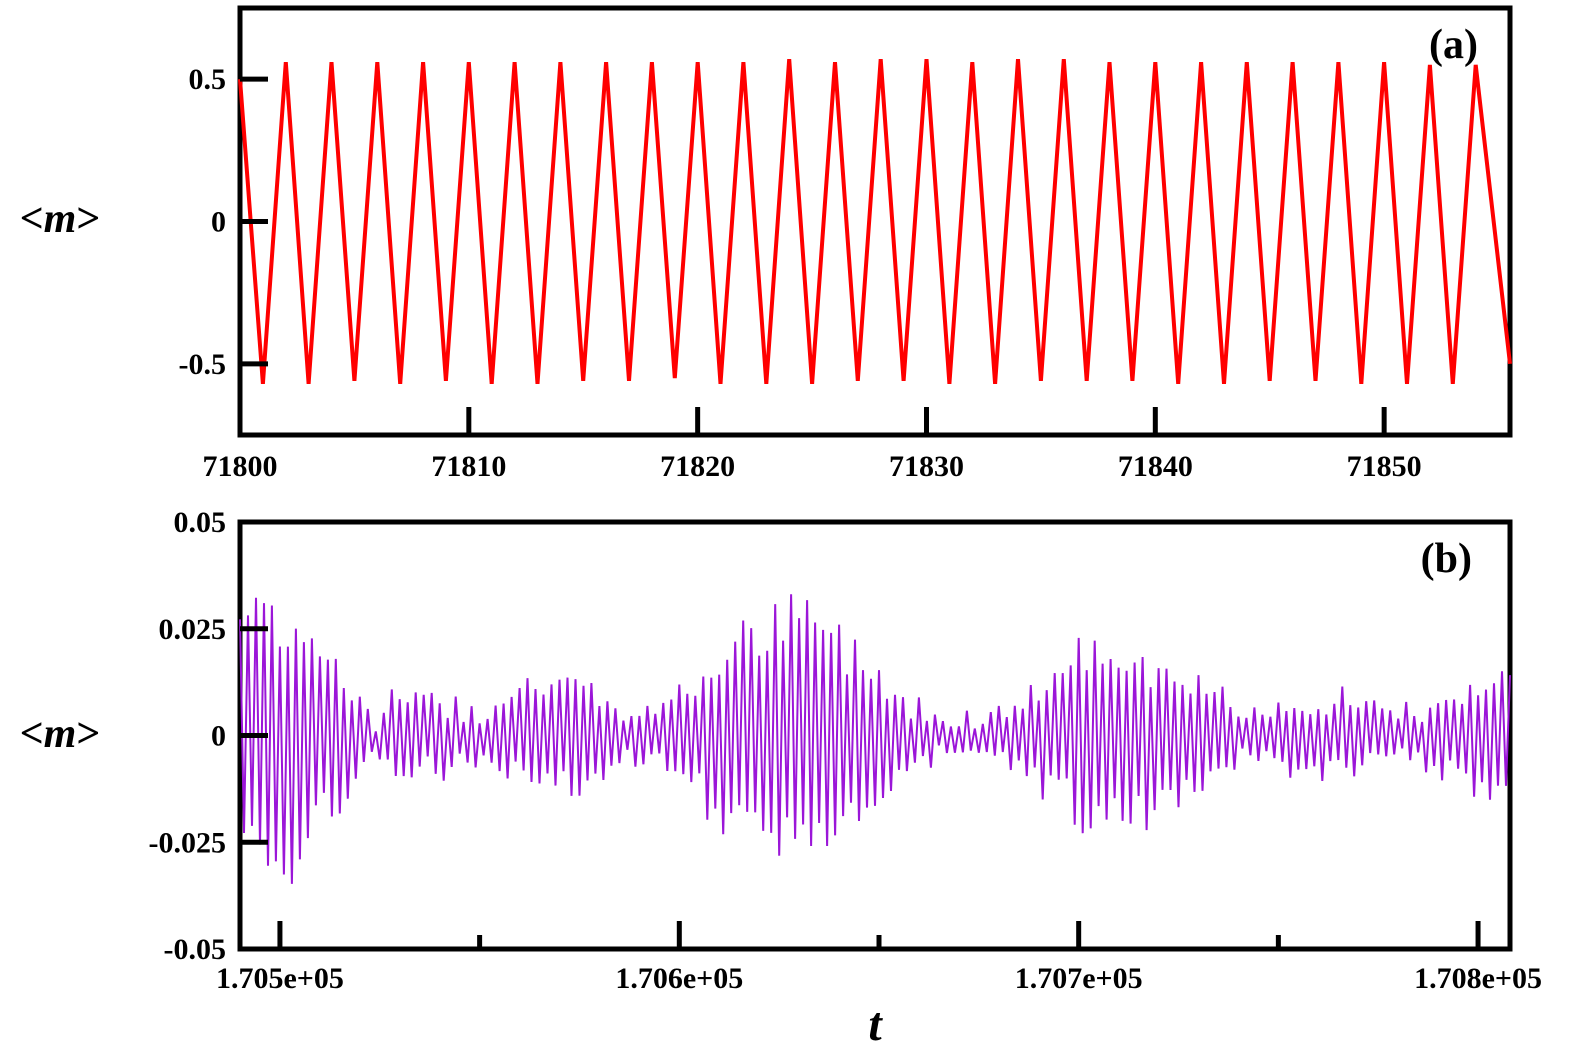  What do you see at coordinates (1155, 466) in the screenshot?
I see `panel-a-x-tick-label: 71840` at bounding box center [1155, 466].